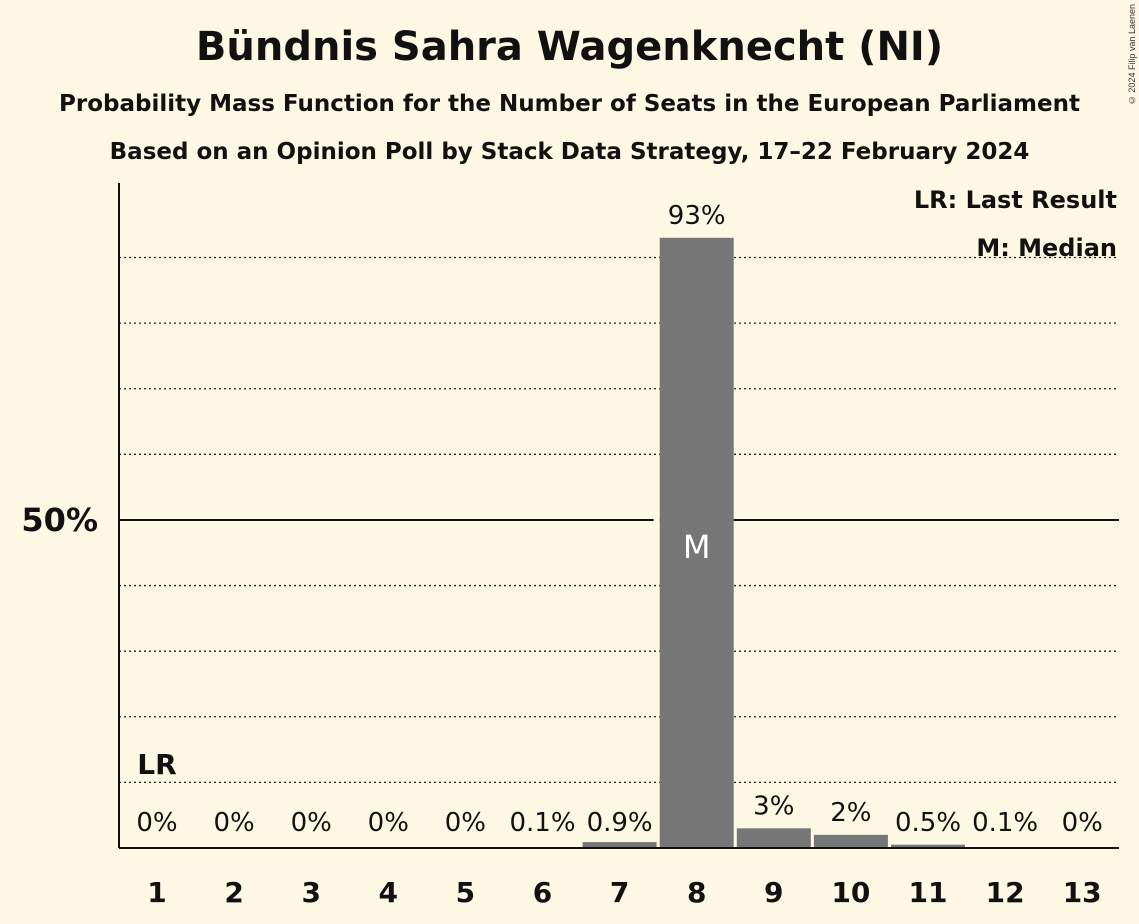  Describe the element at coordinates (59, 520) in the screenshot. I see `y-tick-label: 50%` at that location.